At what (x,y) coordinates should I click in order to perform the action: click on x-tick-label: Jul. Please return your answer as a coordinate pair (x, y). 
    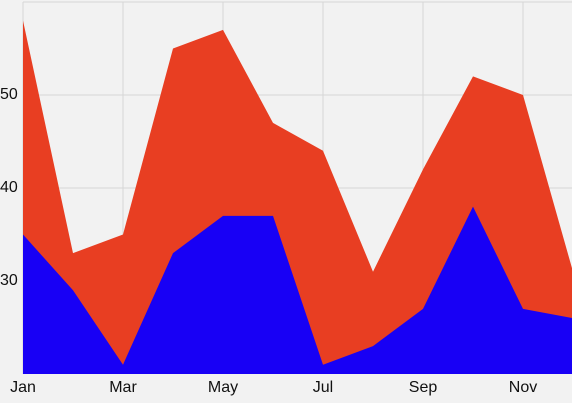
    Looking at the image, I should click on (323, 387).